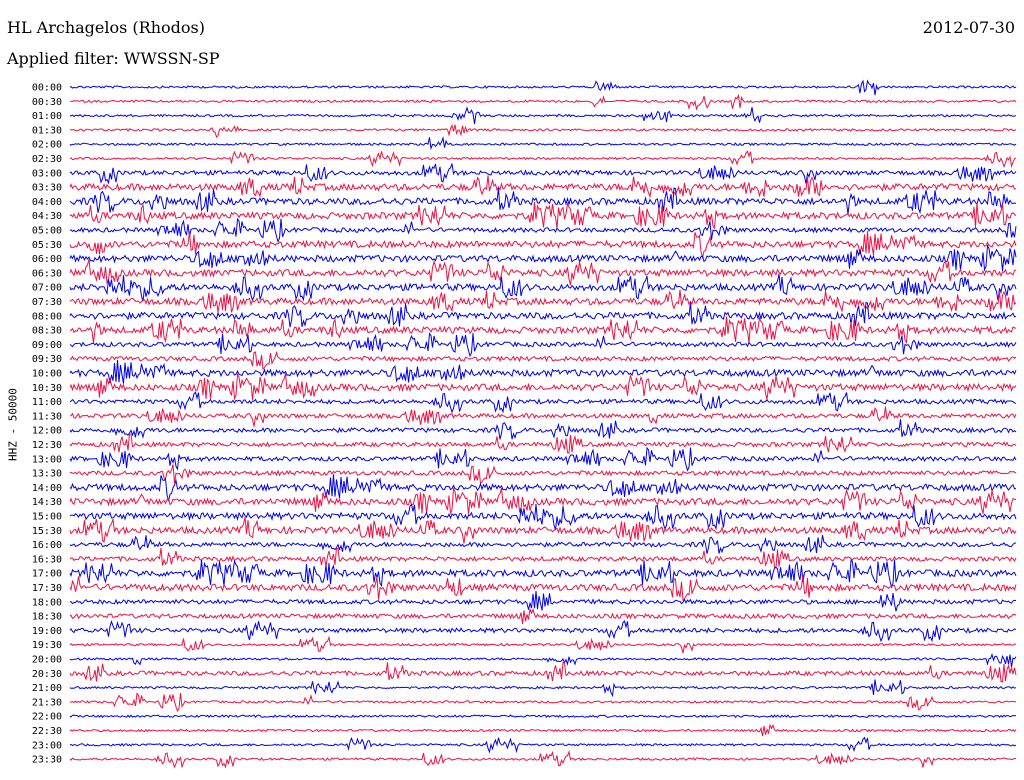 Image resolution: width=1024 pixels, height=780 pixels. I want to click on row-time-label: 20:00, so click(47, 660).